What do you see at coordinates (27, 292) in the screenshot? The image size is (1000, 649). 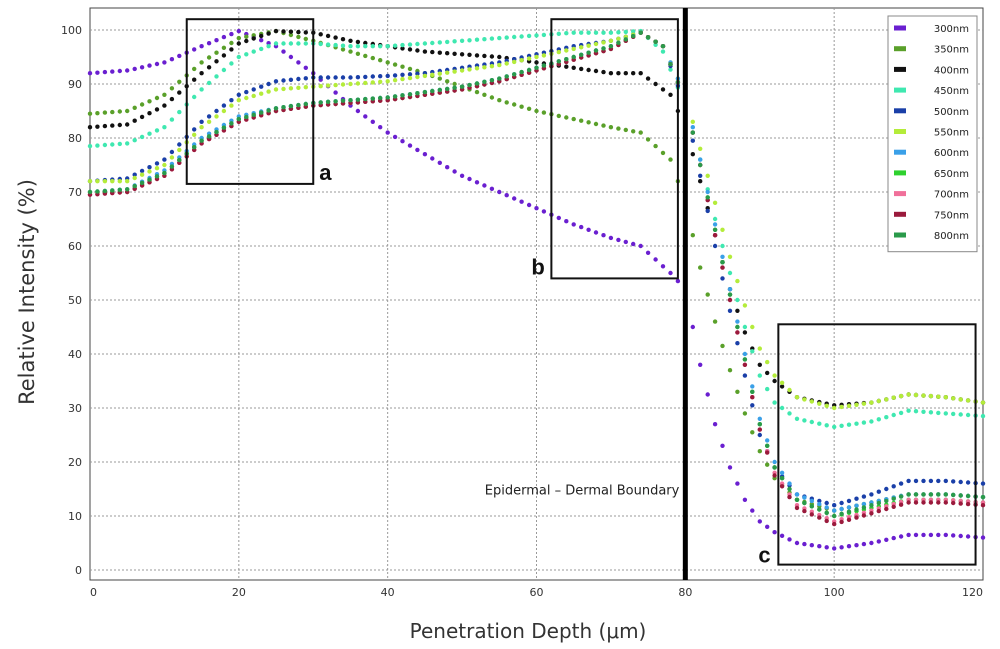 I see `y-axis-title: Relative Intensity (%)` at bounding box center [27, 292].